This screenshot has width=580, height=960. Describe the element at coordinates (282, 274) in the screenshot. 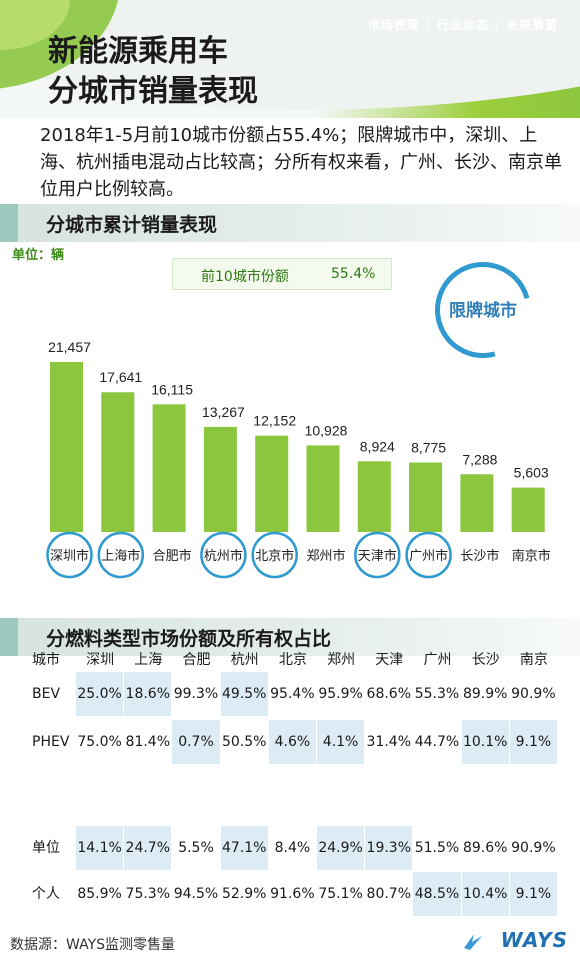

I see `top10-share-box: 前10城市份额 55.4%` at that location.